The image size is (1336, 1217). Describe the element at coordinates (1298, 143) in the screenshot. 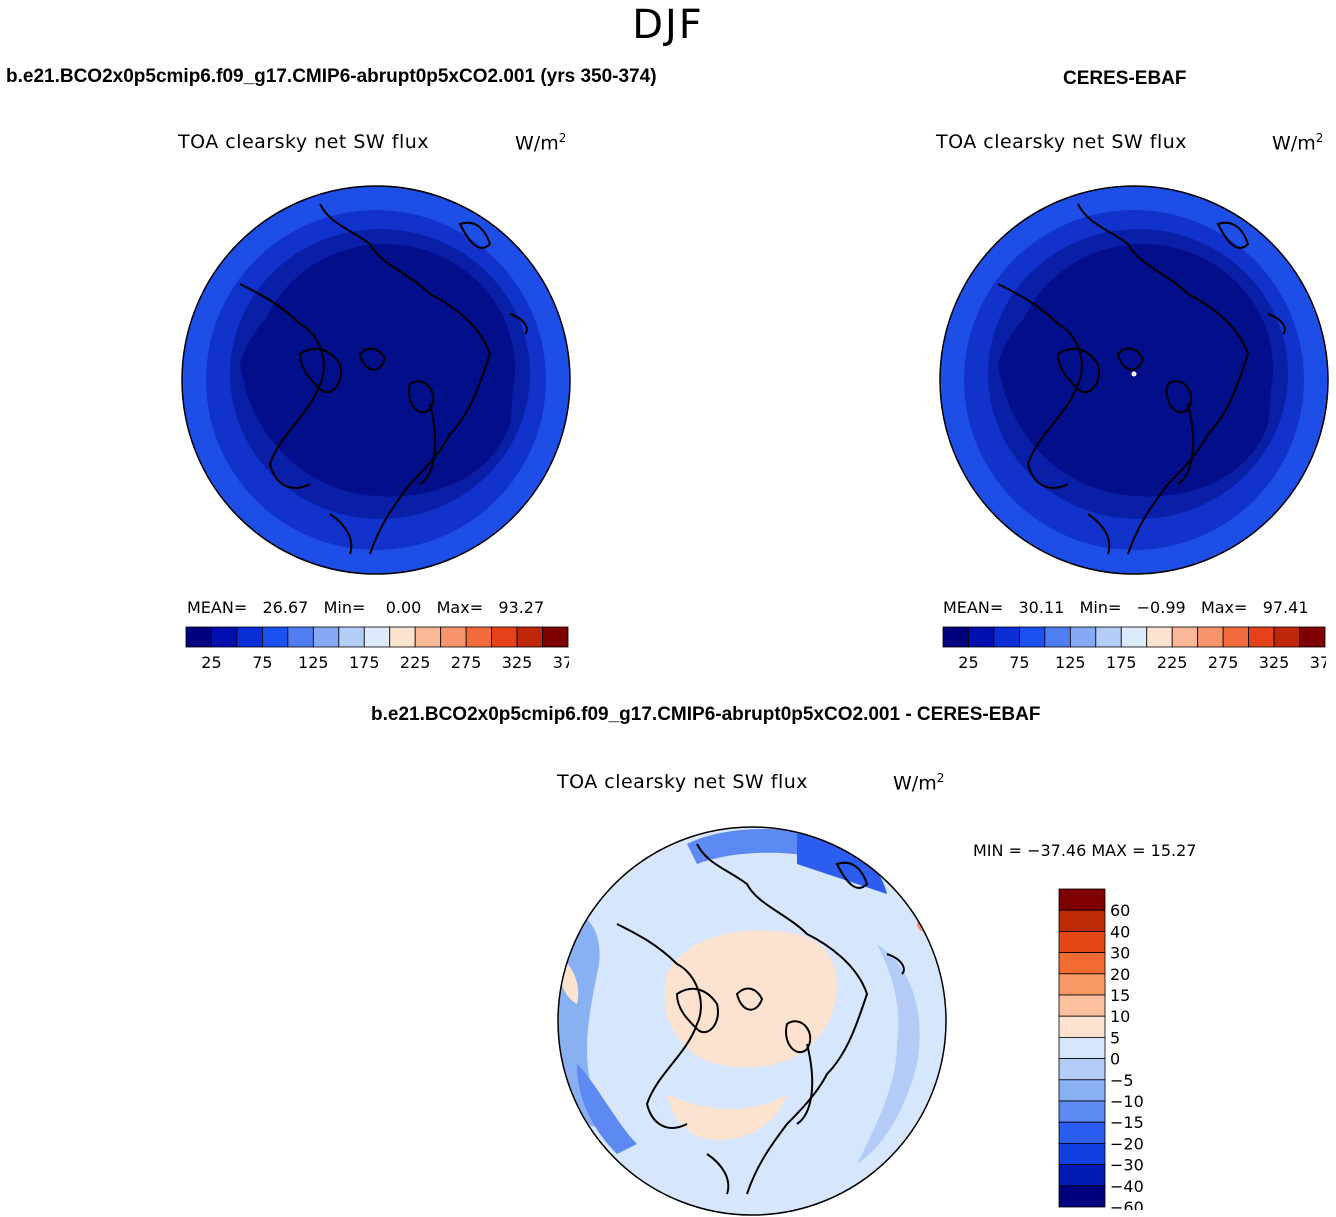

I see `obs-units: W/m2` at that location.